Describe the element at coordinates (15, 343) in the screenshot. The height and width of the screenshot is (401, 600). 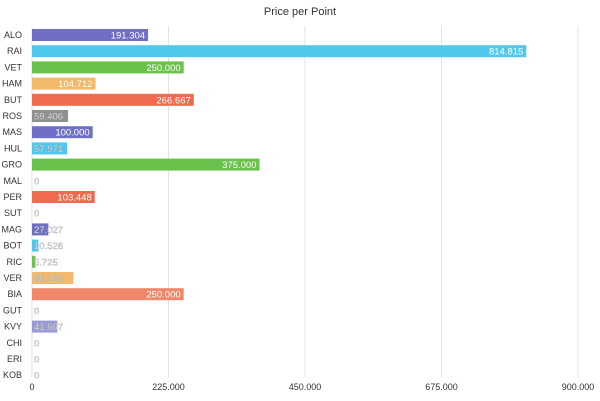
I see `category-label: CHI` at that location.